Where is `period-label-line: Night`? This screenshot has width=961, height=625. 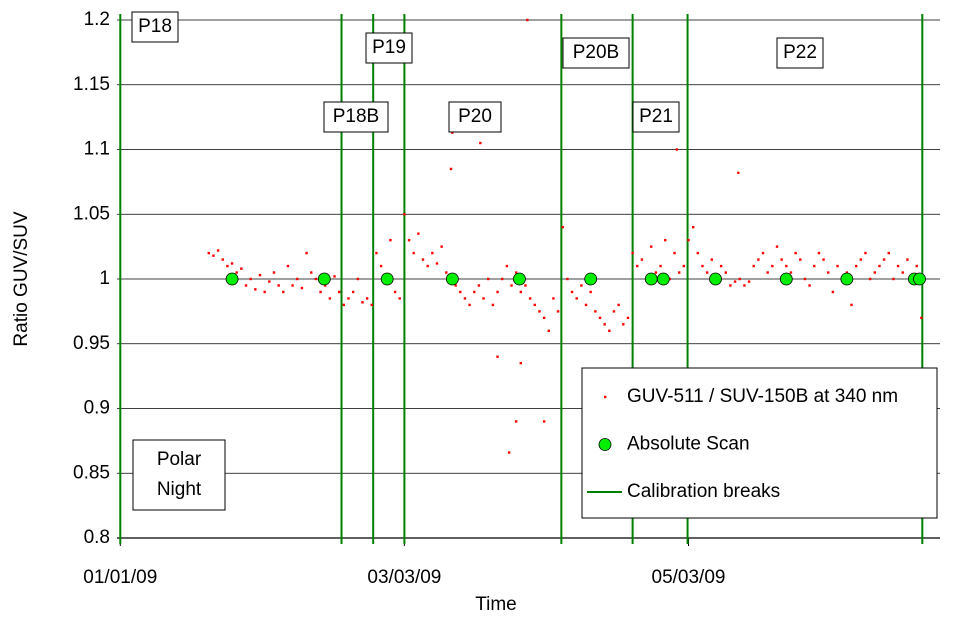 period-label-line: Night is located at coordinates (179, 489).